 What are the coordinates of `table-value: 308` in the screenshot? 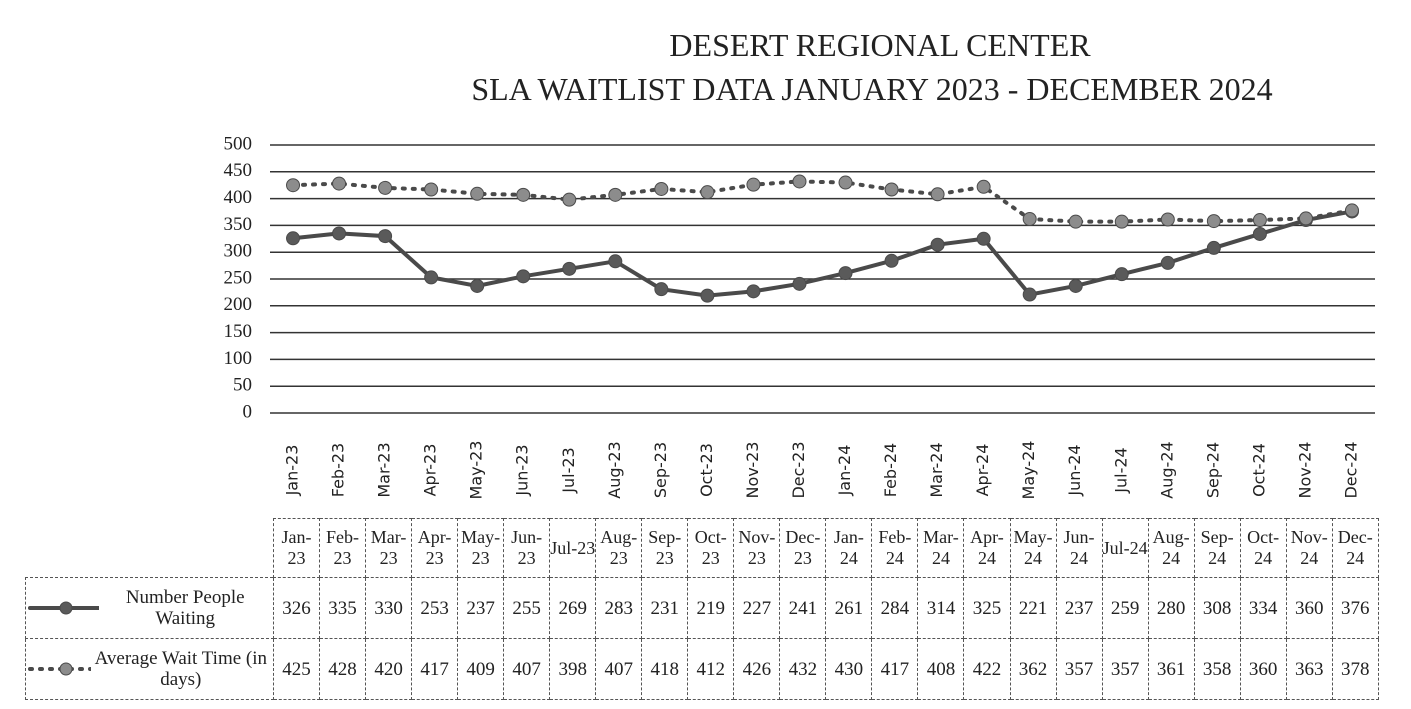 It's located at (1217, 608).